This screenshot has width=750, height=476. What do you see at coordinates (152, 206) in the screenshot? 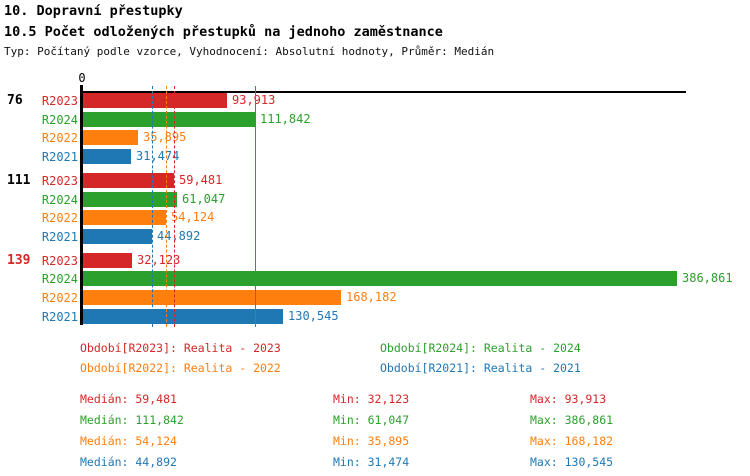
I see `median-line-r2021` at bounding box center [152, 206].